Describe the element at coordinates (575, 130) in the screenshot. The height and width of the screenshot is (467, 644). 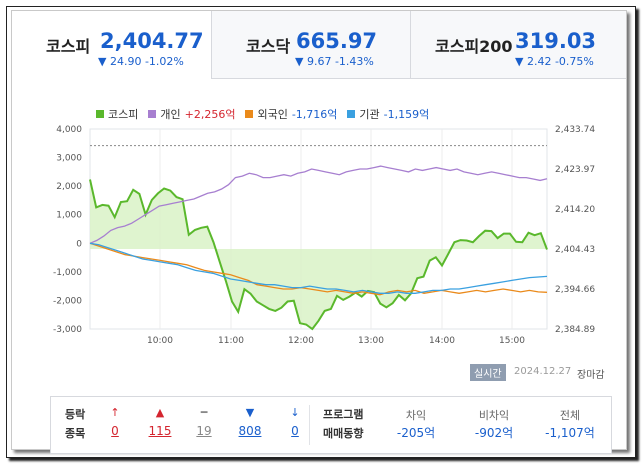
I see `right-tick-label: 2,433.74` at that location.